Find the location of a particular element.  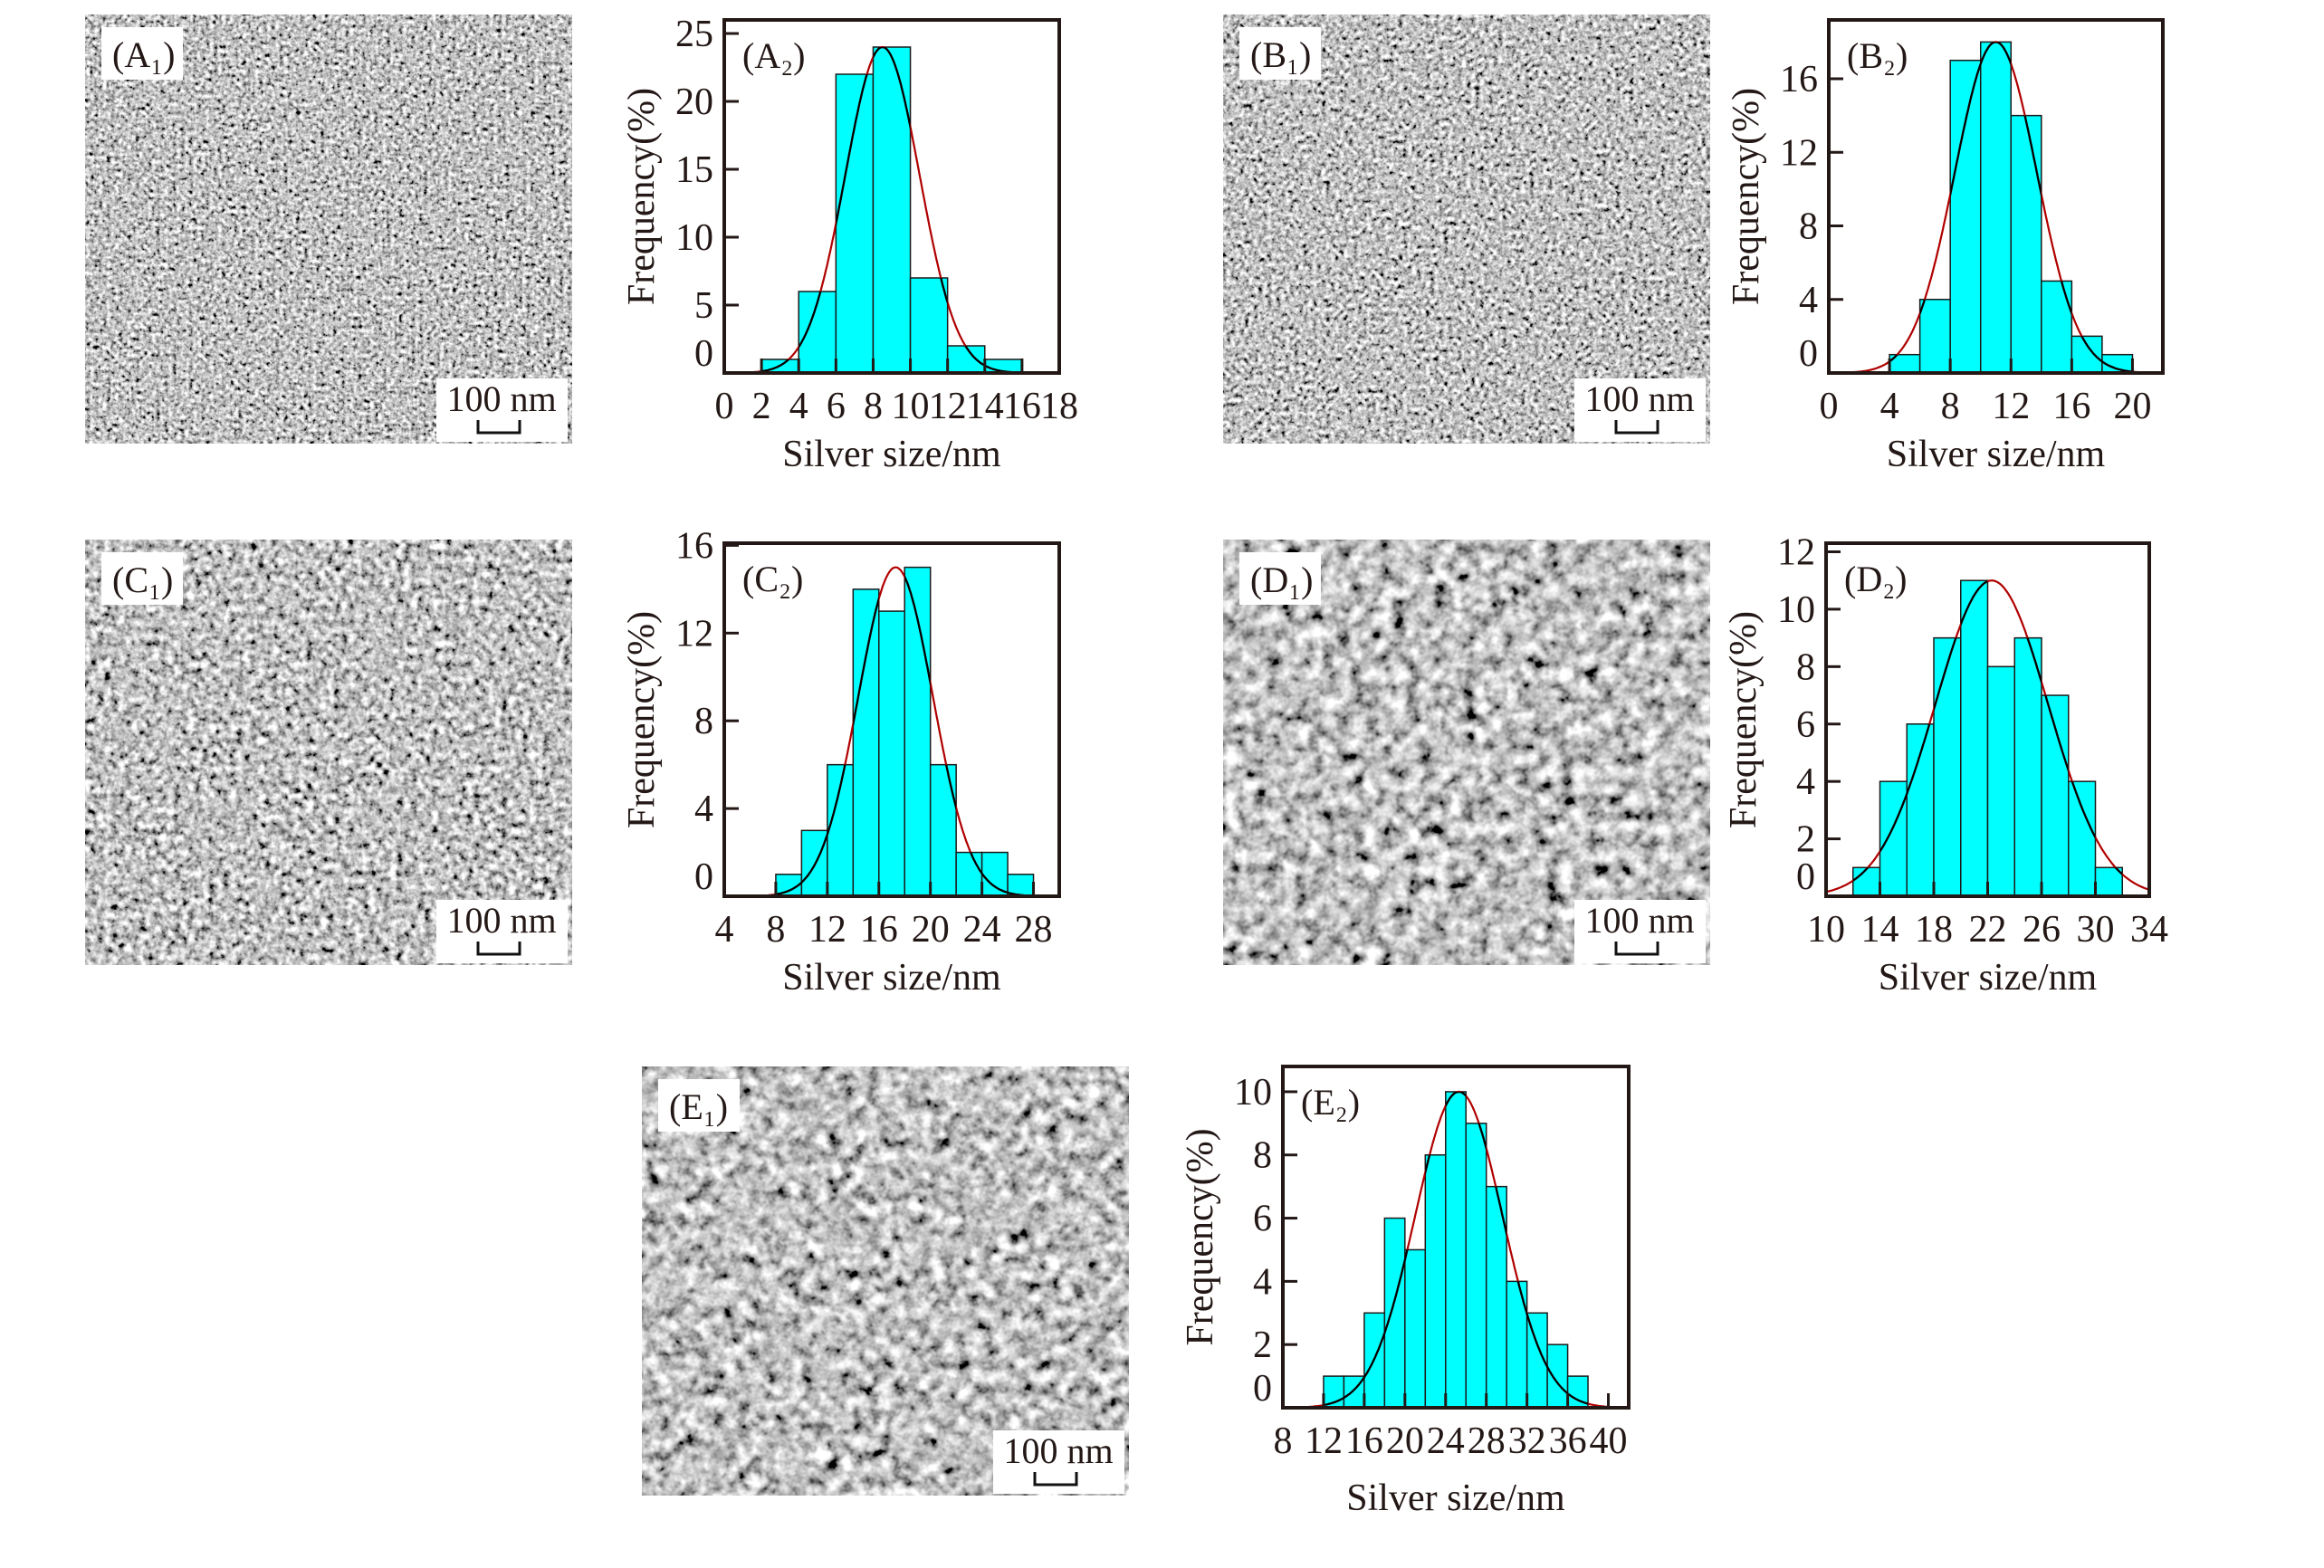

x-tick-label: 34 is located at coordinates (2149, 930).